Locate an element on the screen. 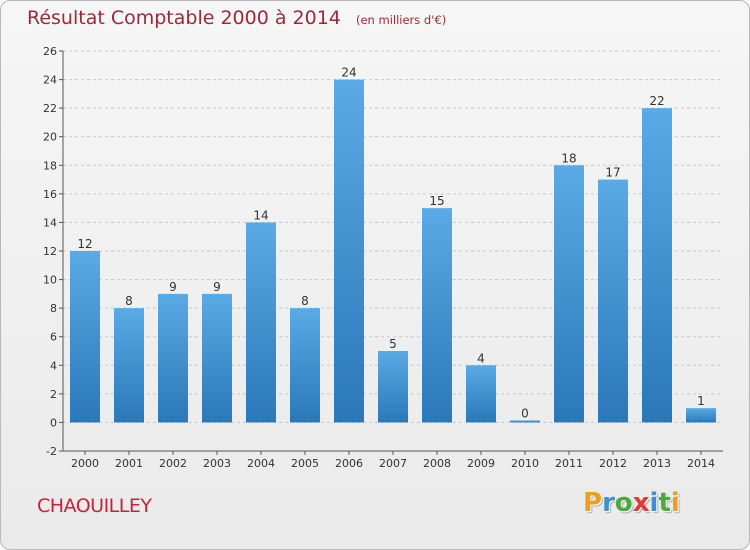 The width and height of the screenshot is (750, 550). x-tick-label: 2006 is located at coordinates (349, 463).